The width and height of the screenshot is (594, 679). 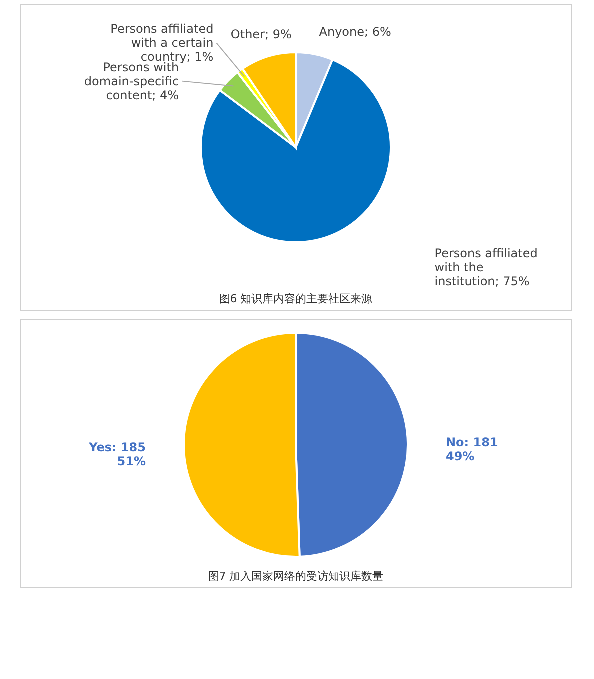 I want to click on slice-label: Other; 9%, so click(x=261, y=35).